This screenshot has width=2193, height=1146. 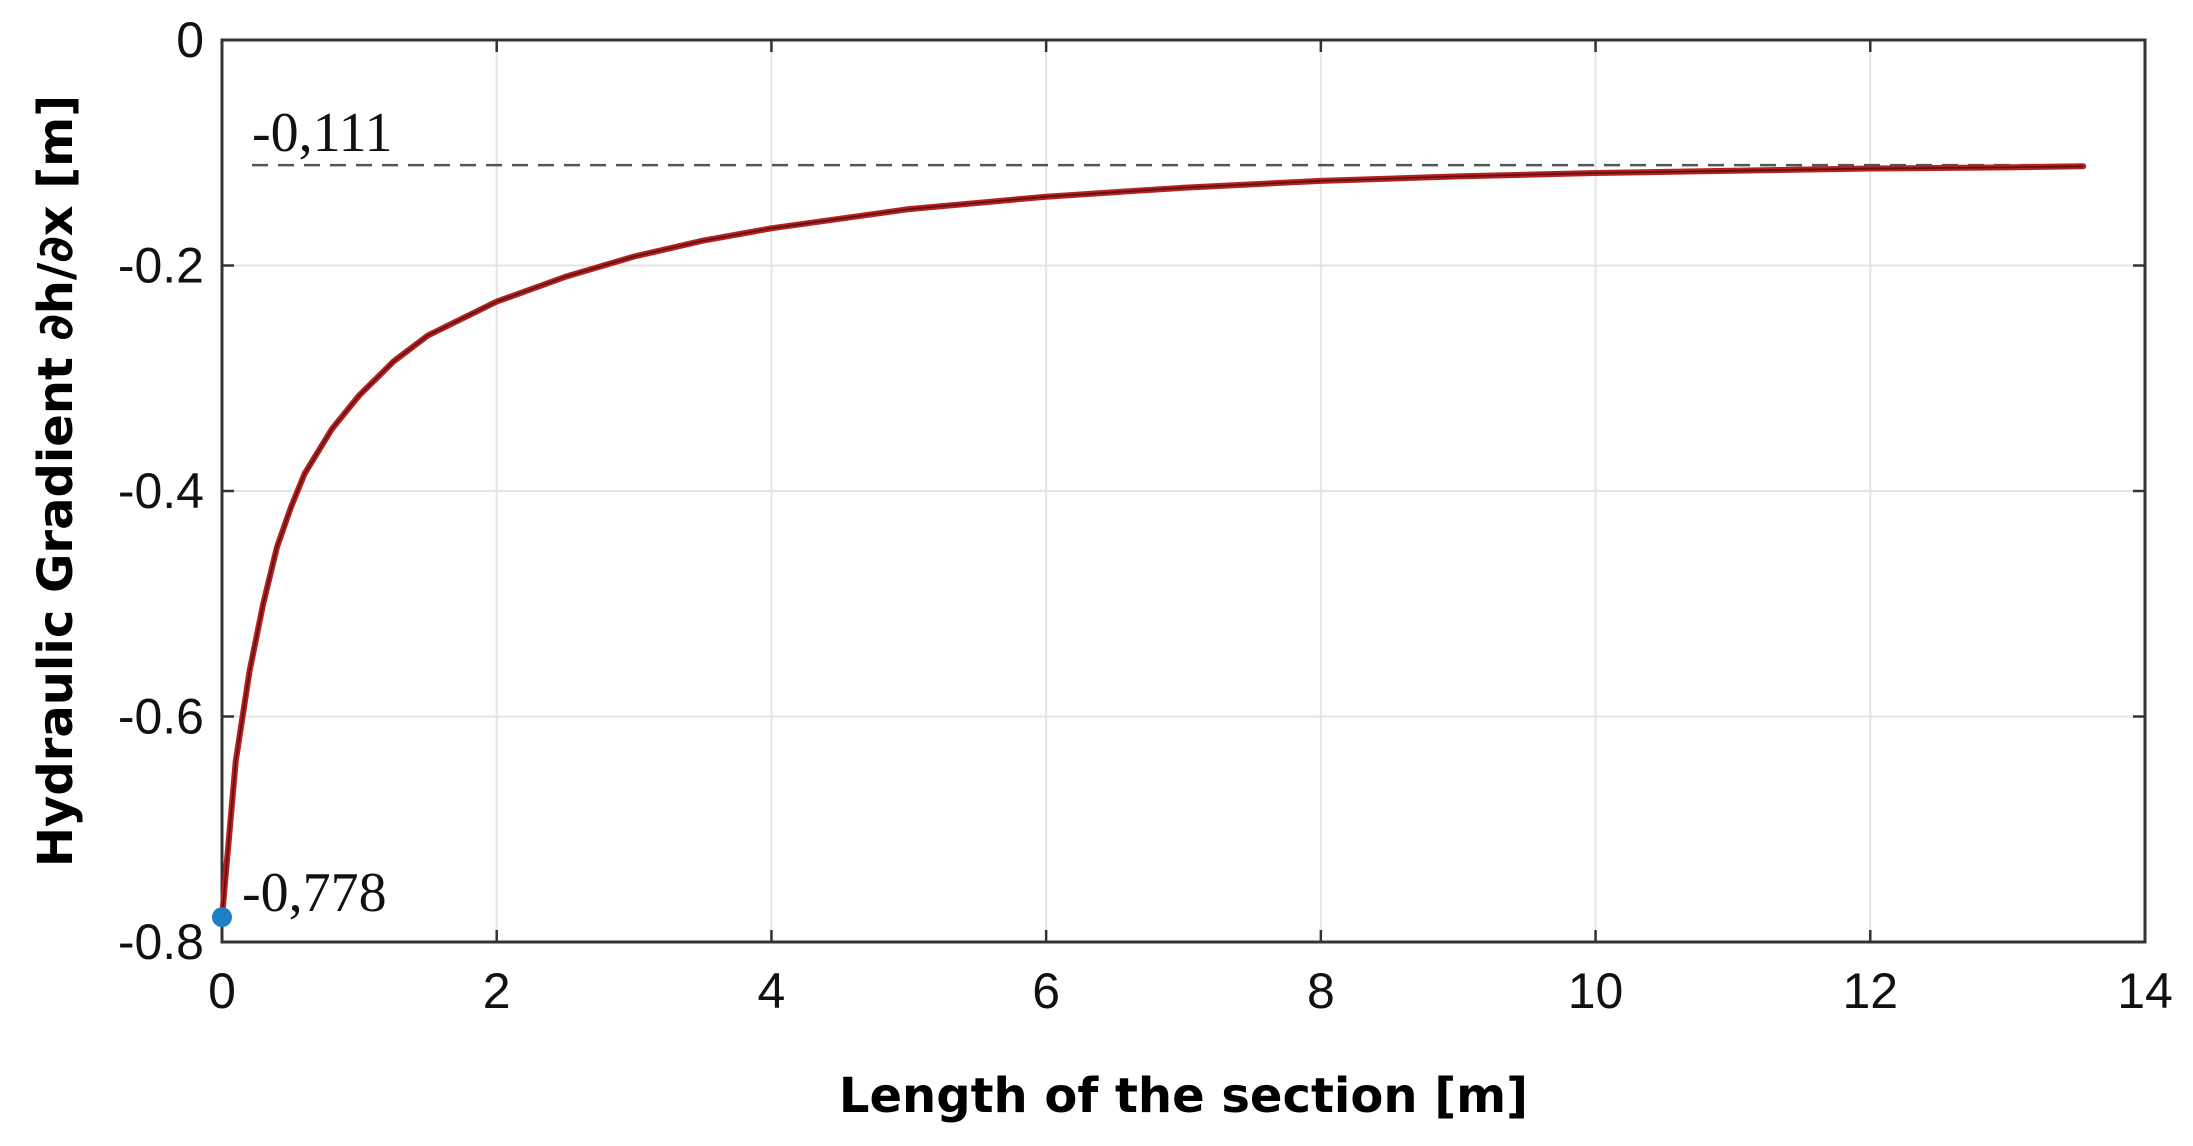 I want to click on y-tick-label: -0.2, so click(x=161, y=266).